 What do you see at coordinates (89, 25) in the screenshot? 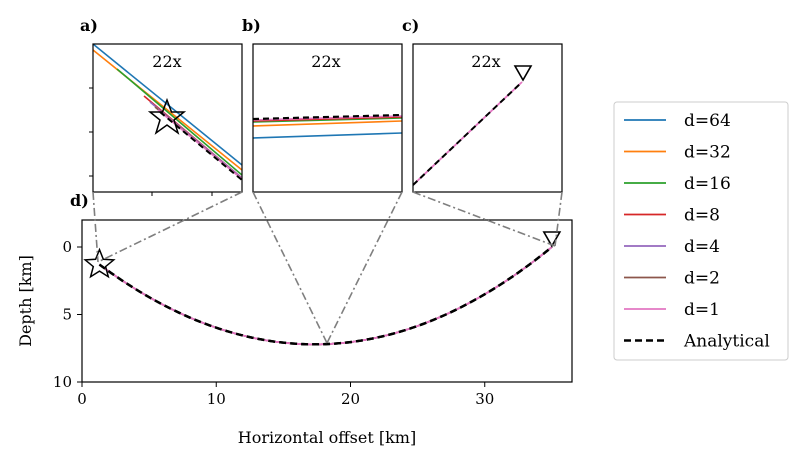
I see `inset-a-label: a)` at bounding box center [89, 25].